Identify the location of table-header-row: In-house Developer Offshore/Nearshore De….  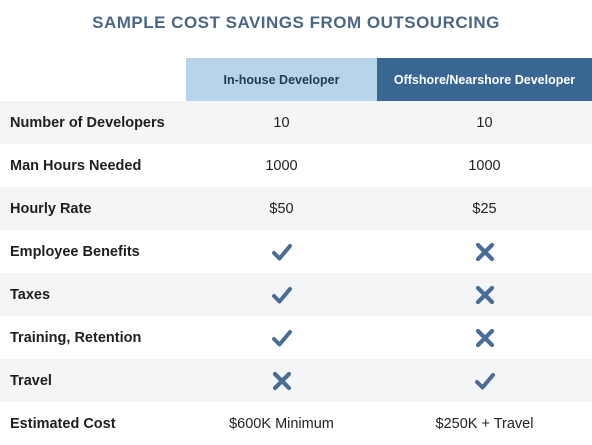
(296, 79).